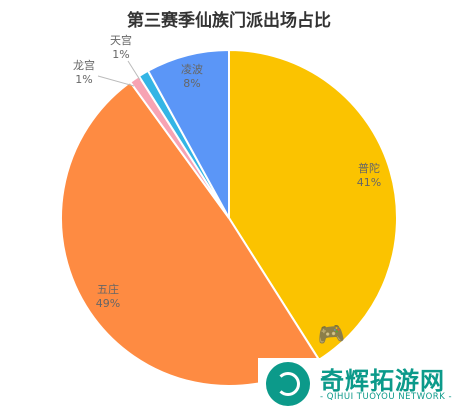 Image resolution: width=458 pixels, height=410 pixels. What do you see at coordinates (386, 397) in the screenshot?
I see `watermark-subtitle: - QIHUI TUOYOU NETWORK -` at bounding box center [386, 397].